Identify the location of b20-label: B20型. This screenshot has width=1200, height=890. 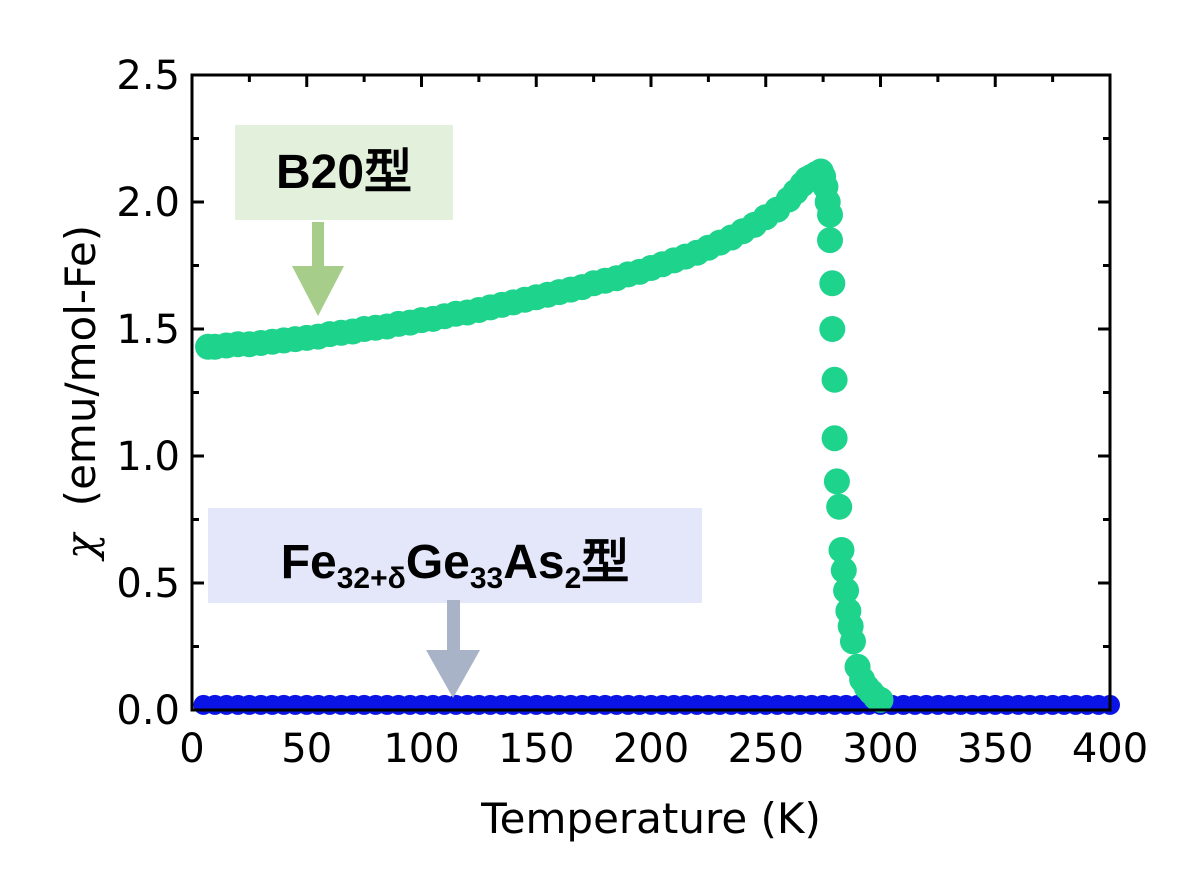
(344, 172).